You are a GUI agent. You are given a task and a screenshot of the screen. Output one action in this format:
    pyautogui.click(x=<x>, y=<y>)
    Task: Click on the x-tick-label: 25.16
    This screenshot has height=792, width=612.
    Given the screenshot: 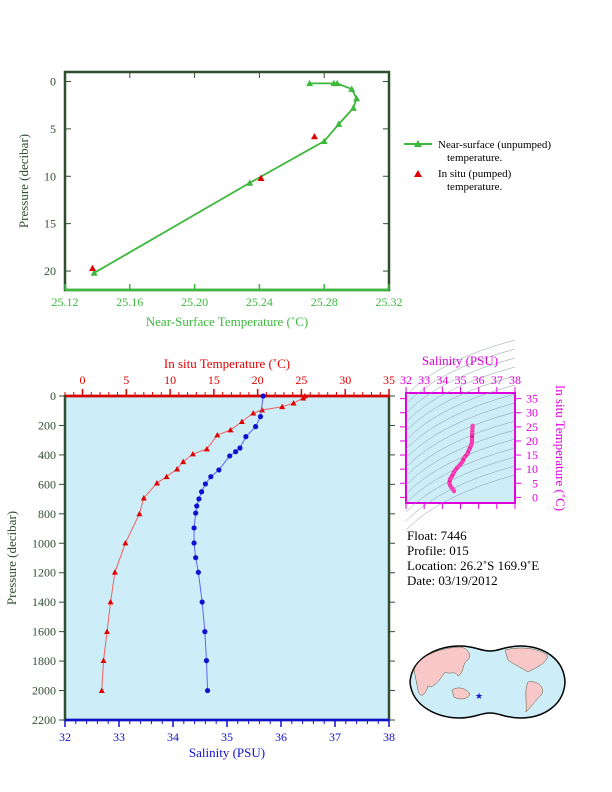 What is the action you would take?
    pyautogui.click(x=129, y=302)
    